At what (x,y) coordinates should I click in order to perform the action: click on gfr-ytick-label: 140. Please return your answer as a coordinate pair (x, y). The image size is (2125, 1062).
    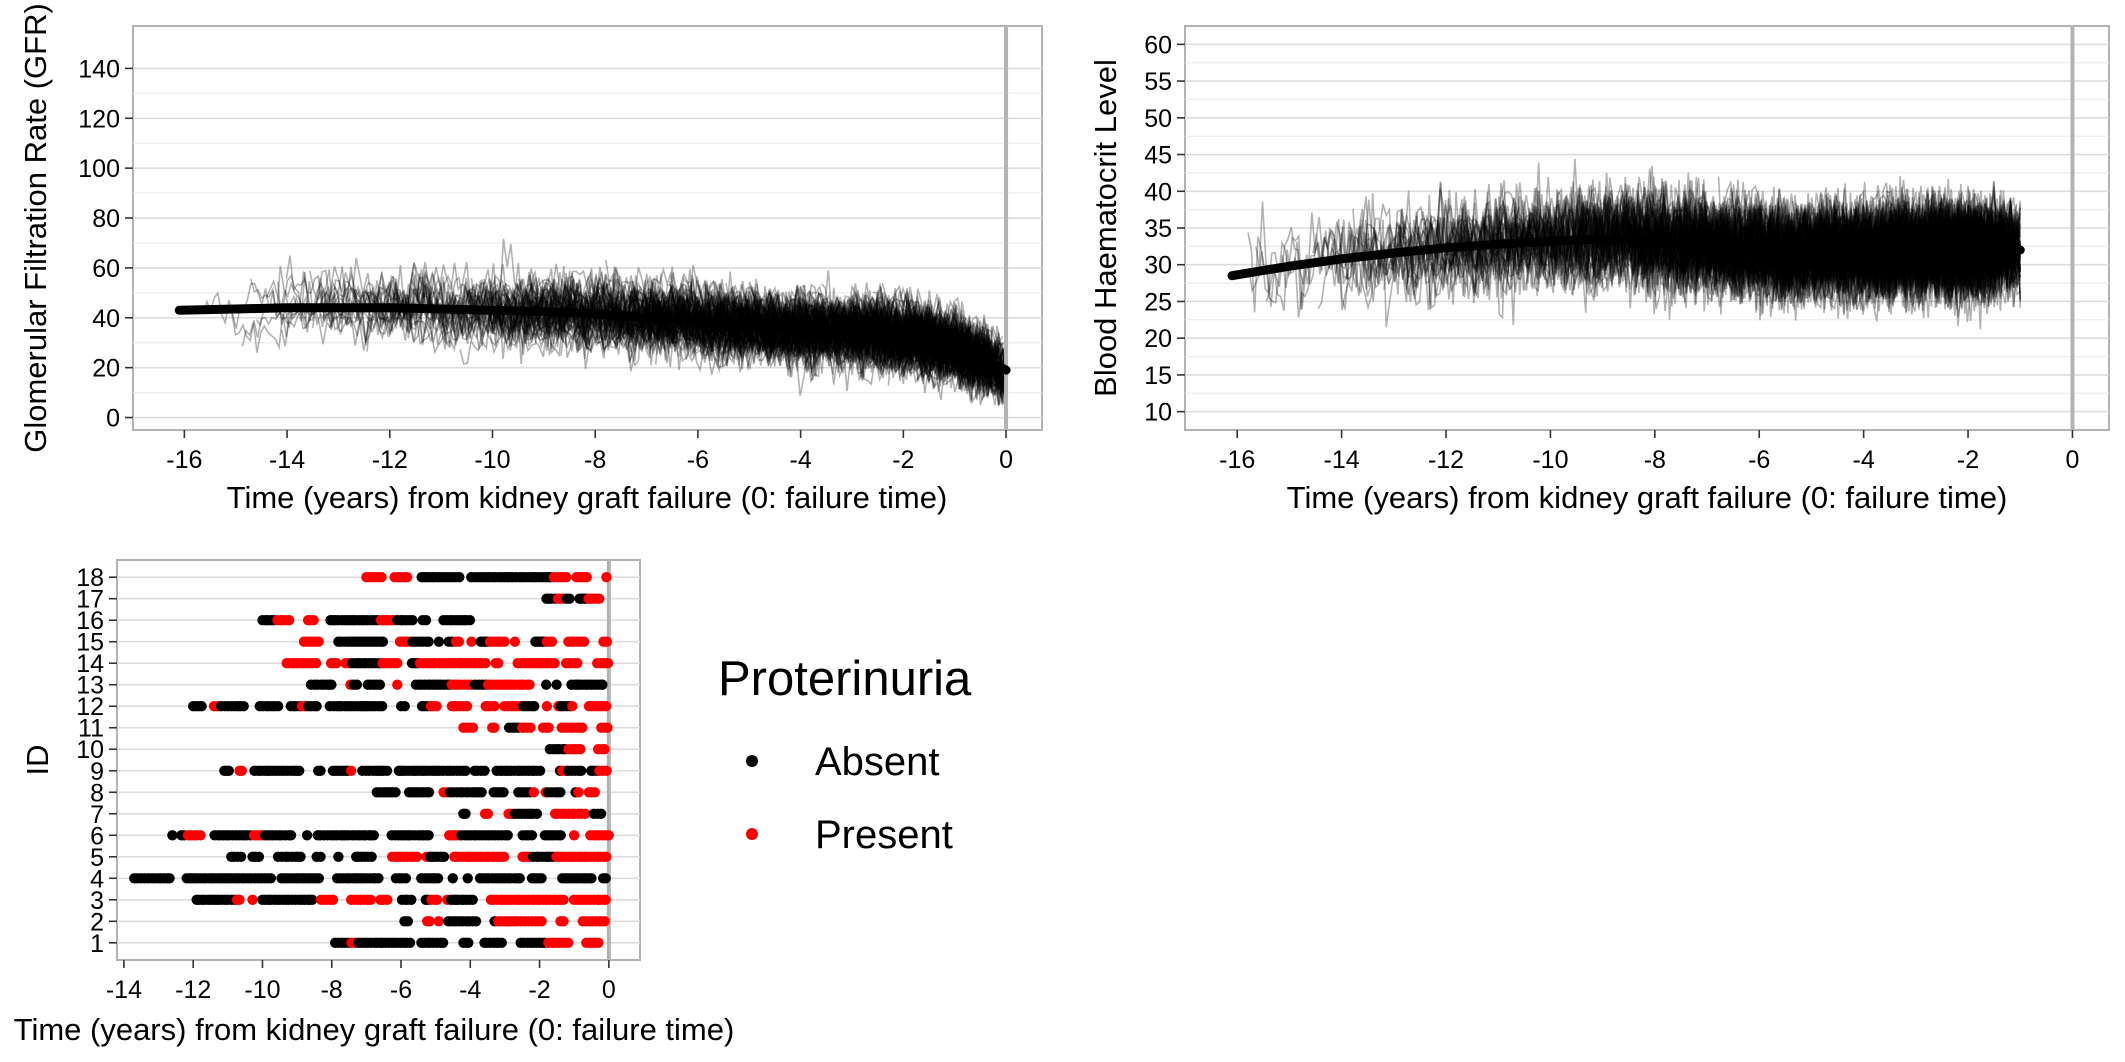
    Looking at the image, I should click on (99, 69).